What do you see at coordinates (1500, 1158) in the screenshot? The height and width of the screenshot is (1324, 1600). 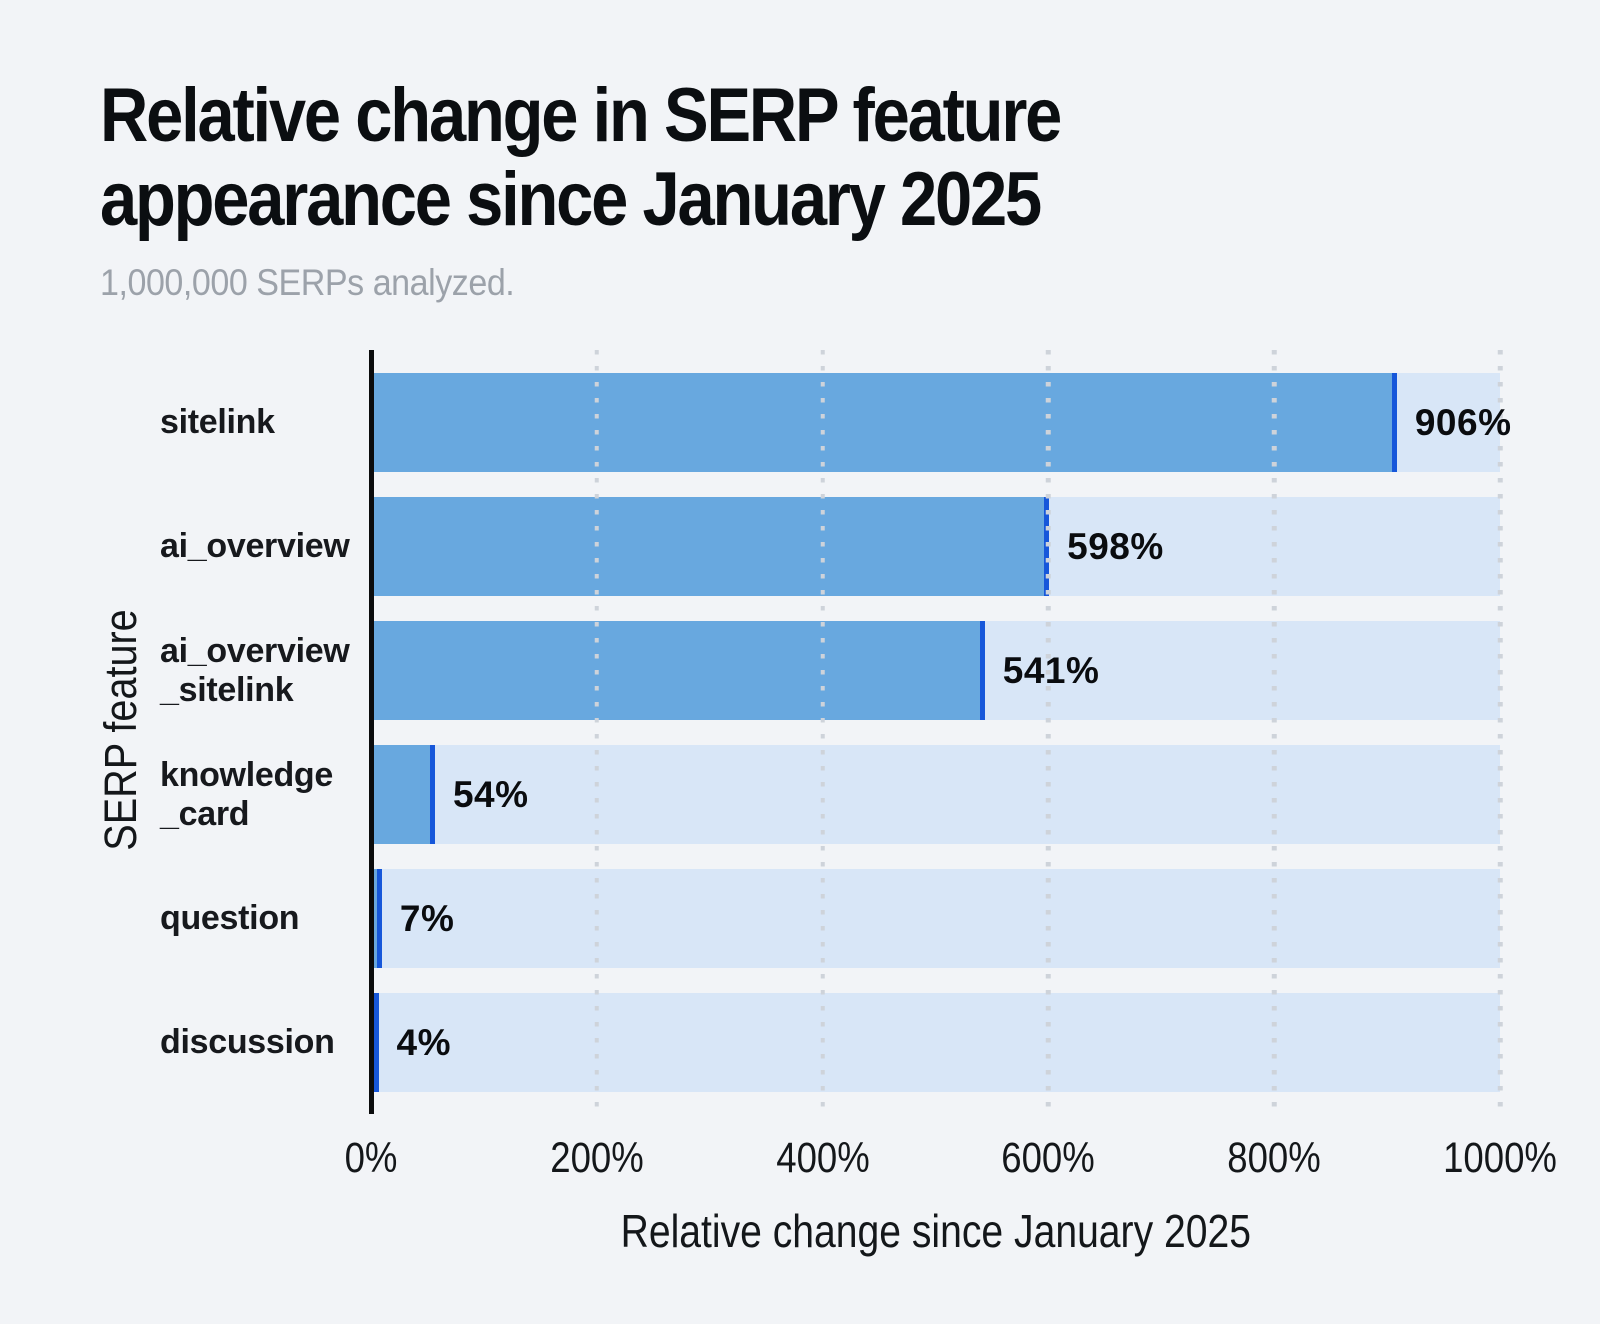 I see `x-tick-1000: 1000%` at bounding box center [1500, 1158].